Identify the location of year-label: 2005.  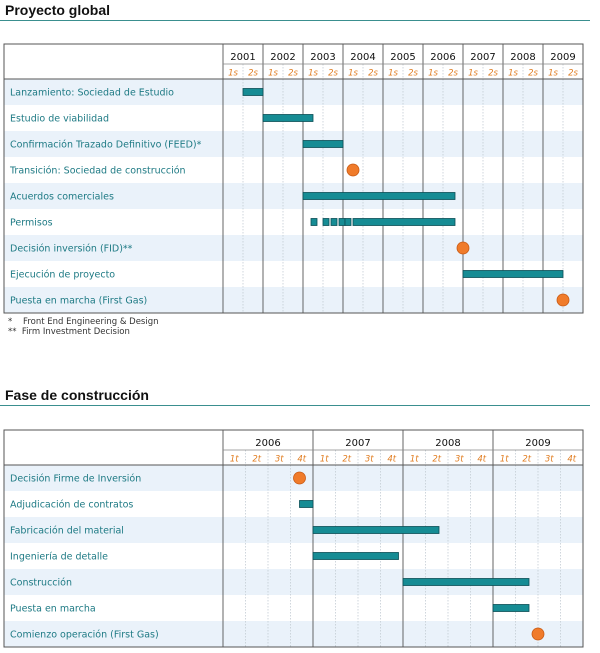
(402, 57).